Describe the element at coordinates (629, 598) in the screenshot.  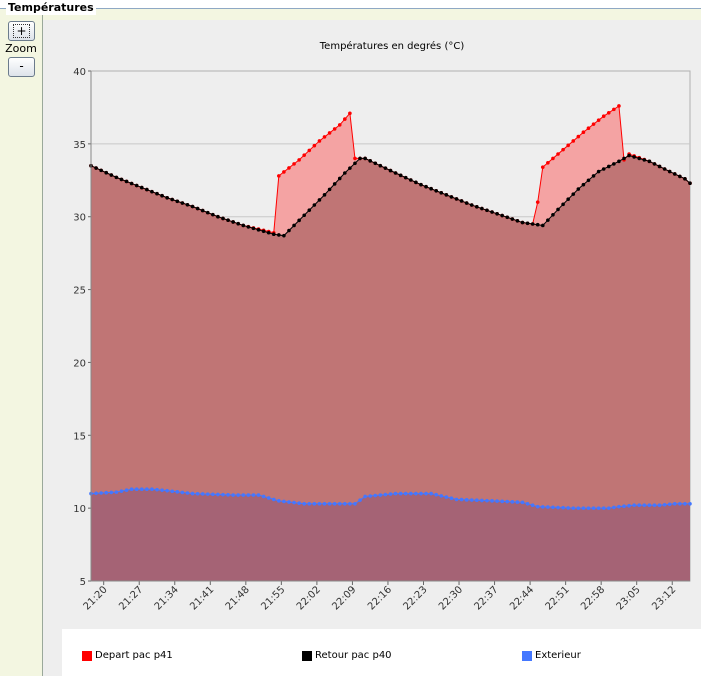
I see `x-tick-label: 23:05` at that location.